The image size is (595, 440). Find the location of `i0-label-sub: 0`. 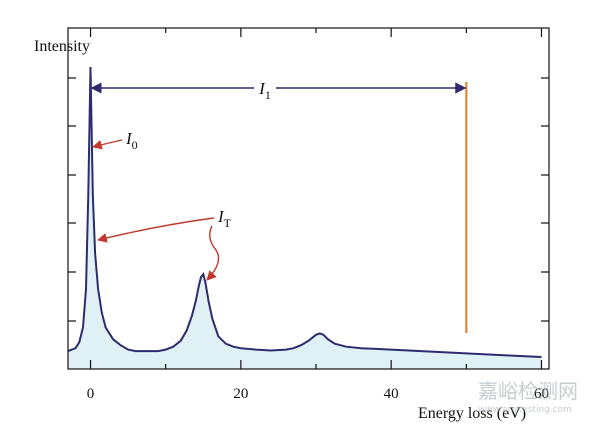

i0-label-sub: 0 is located at coordinates (135, 145).